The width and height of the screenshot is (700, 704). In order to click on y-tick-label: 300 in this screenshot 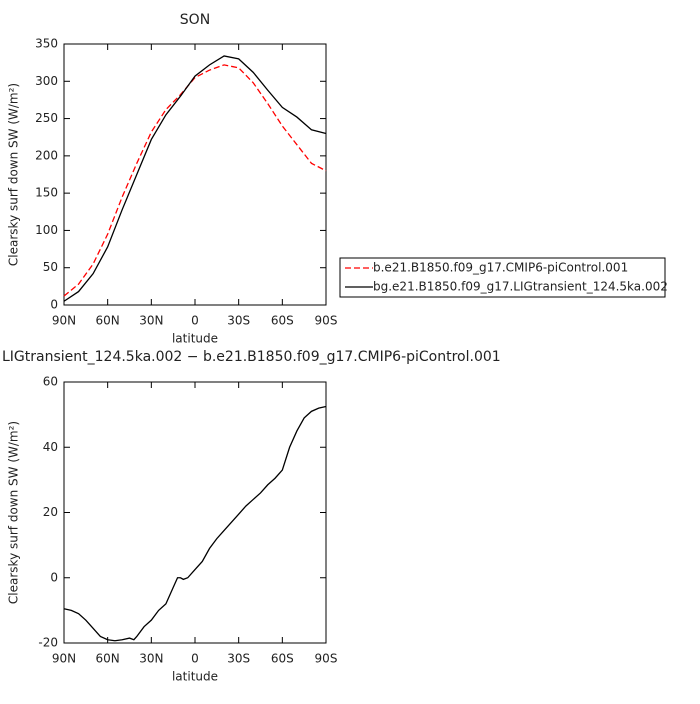, I will do `click(46, 81)`.